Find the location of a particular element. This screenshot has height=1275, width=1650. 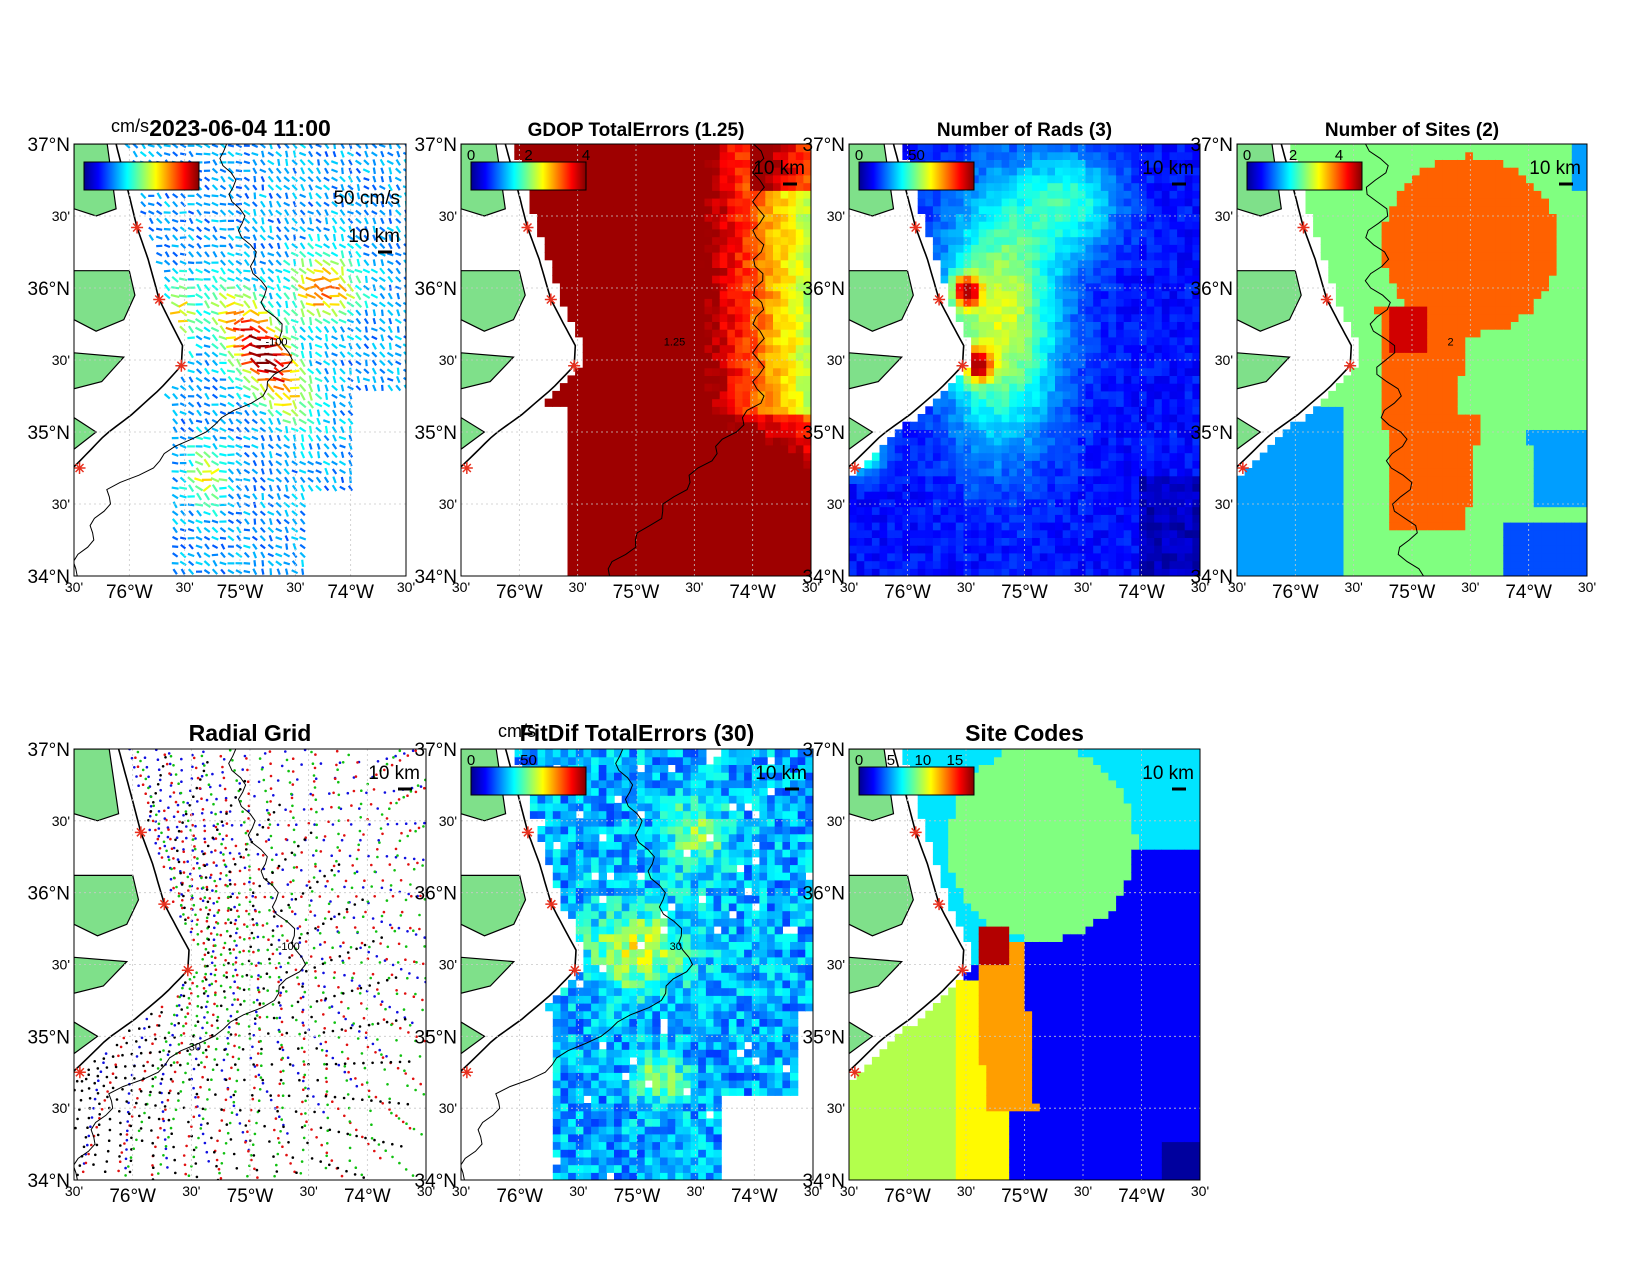

y-tick-label: 35°N is located at coordinates (49, 433).